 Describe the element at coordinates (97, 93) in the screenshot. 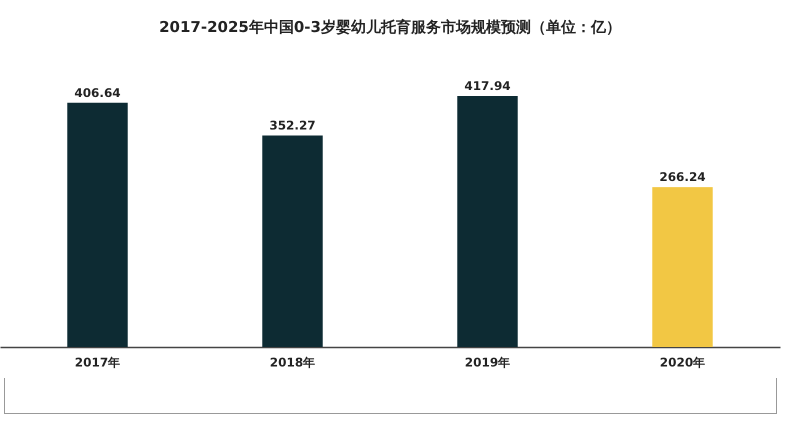

I see `data-label: 406.64` at that location.